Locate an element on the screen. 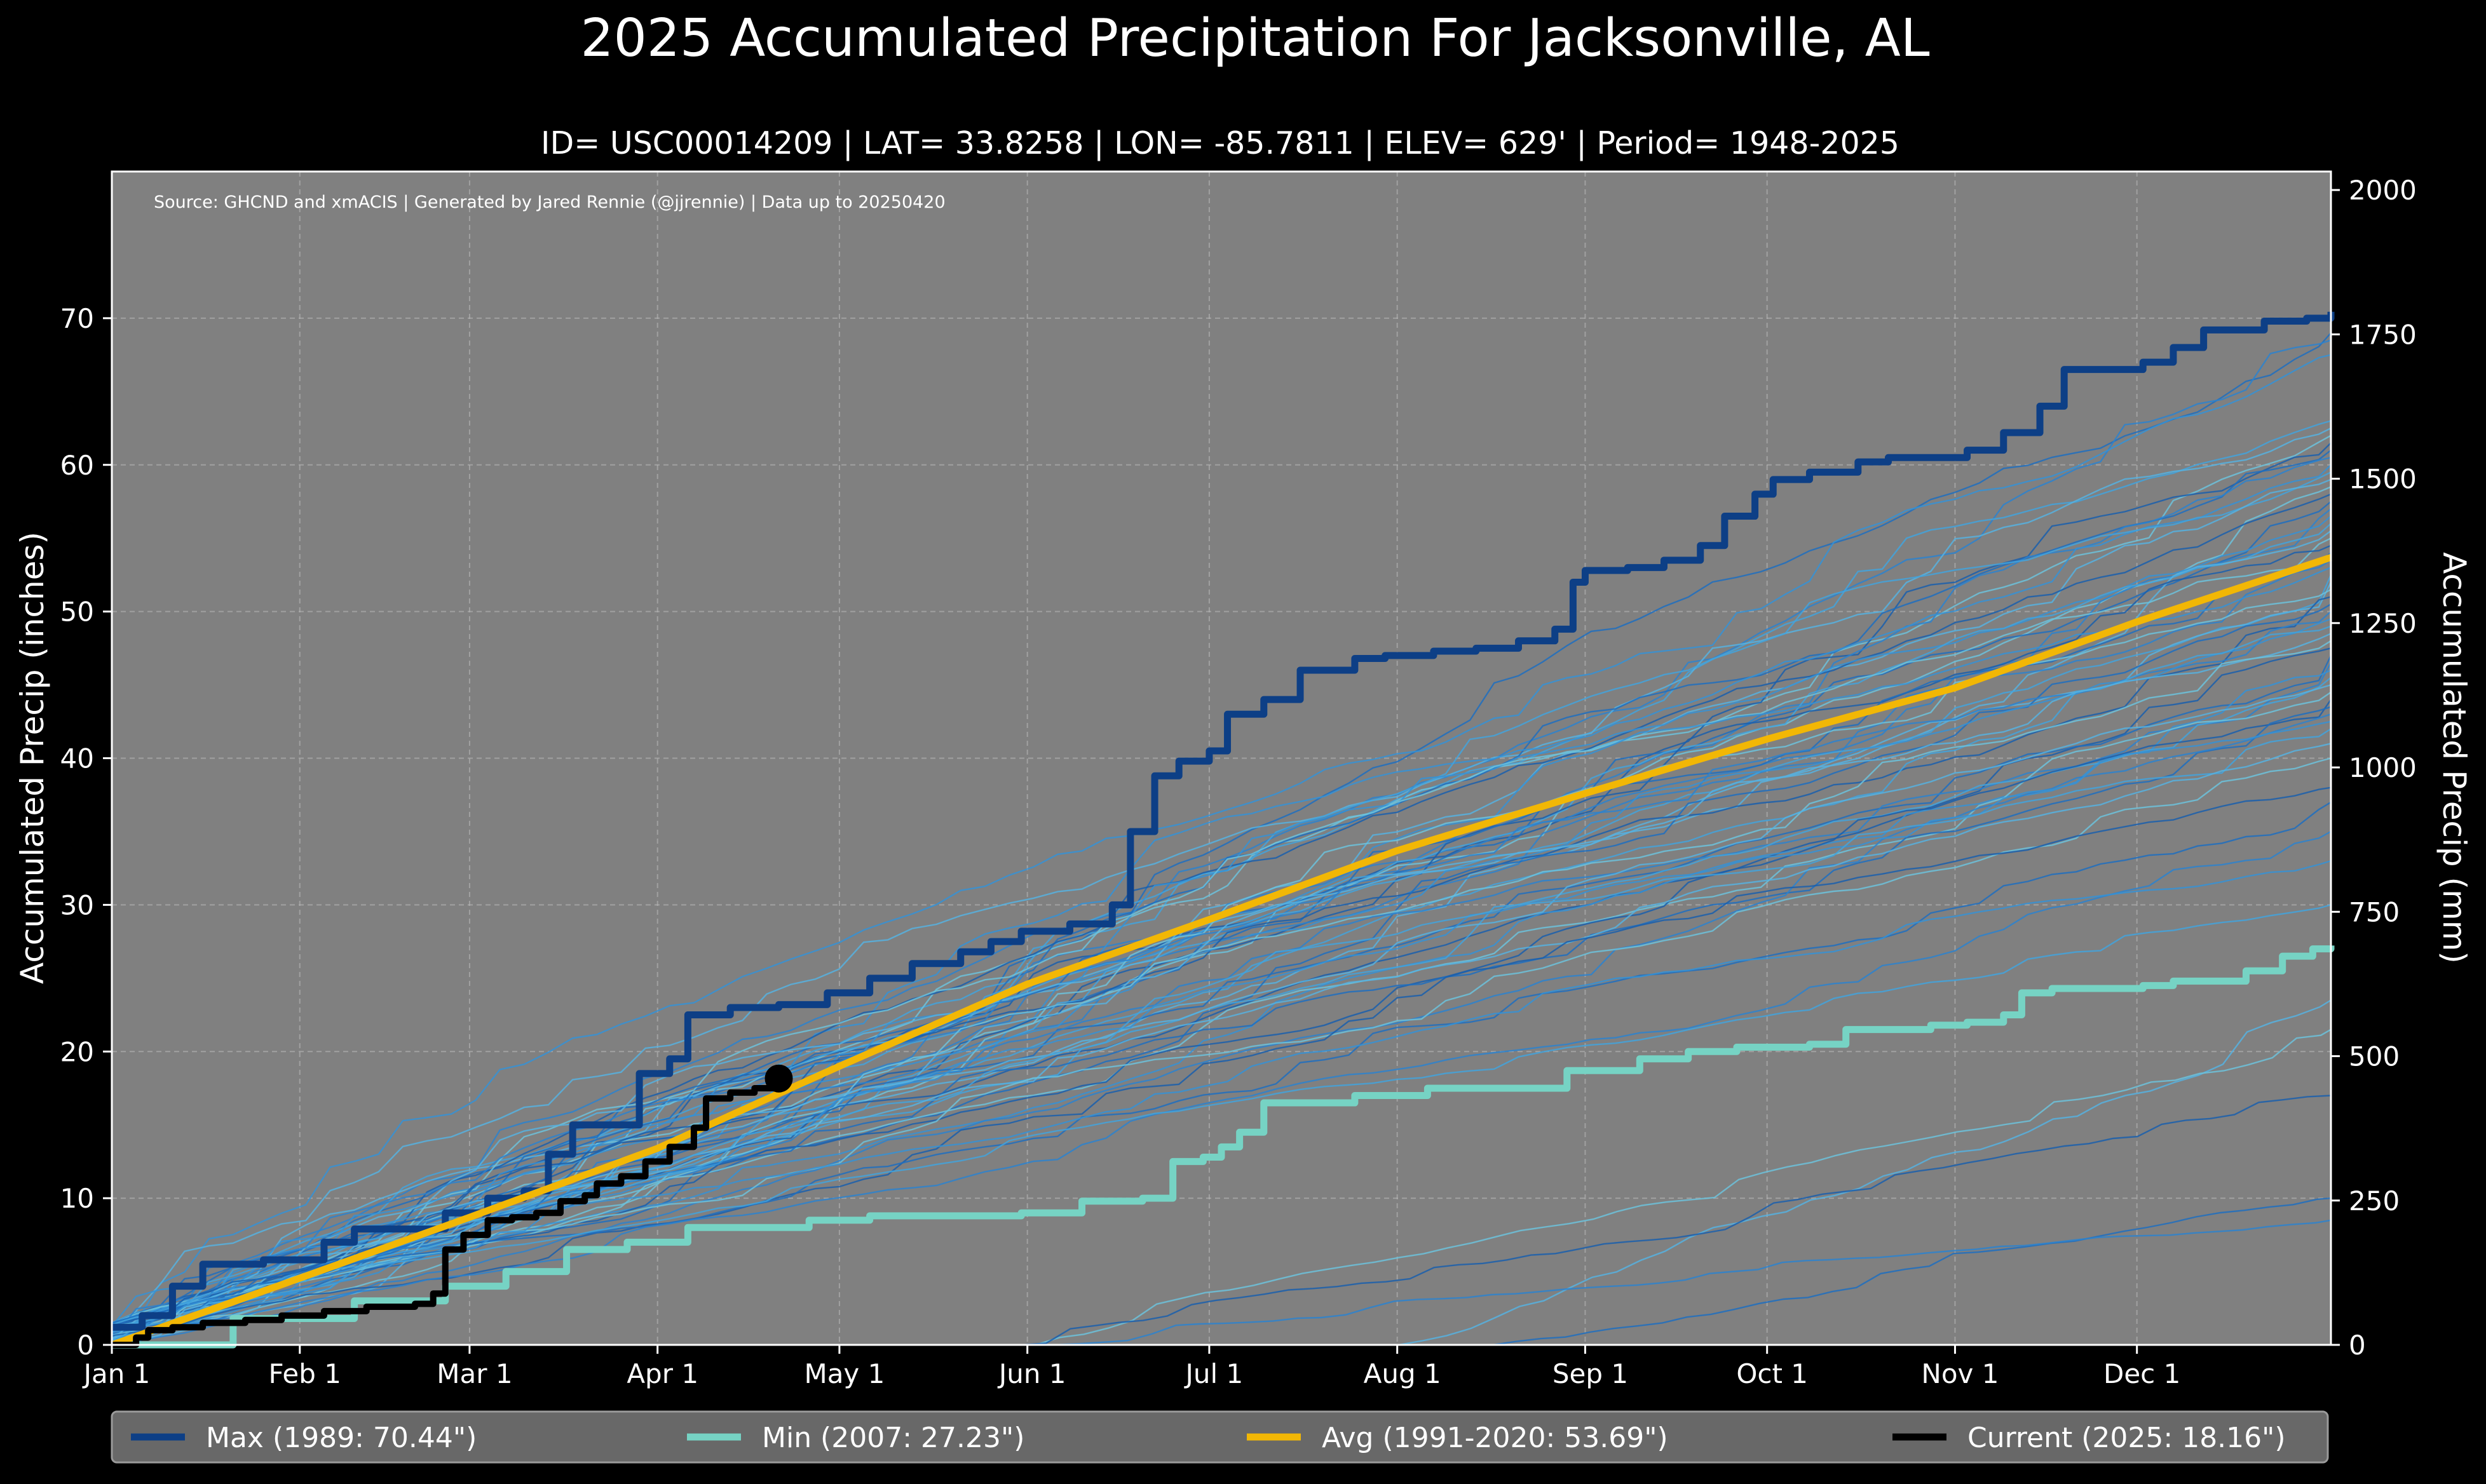  legend-box is located at coordinates (1220, 1437).